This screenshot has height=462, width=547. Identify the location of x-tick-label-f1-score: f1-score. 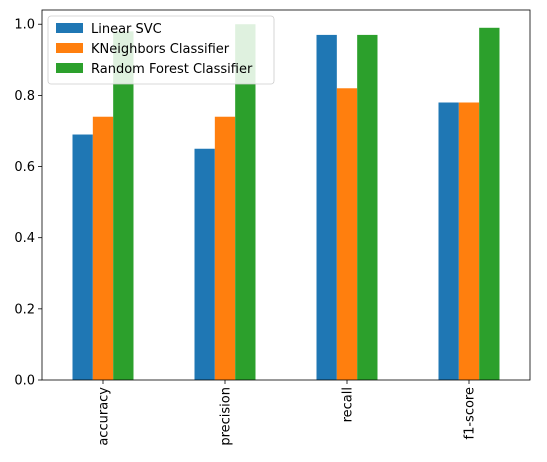
(470, 413).